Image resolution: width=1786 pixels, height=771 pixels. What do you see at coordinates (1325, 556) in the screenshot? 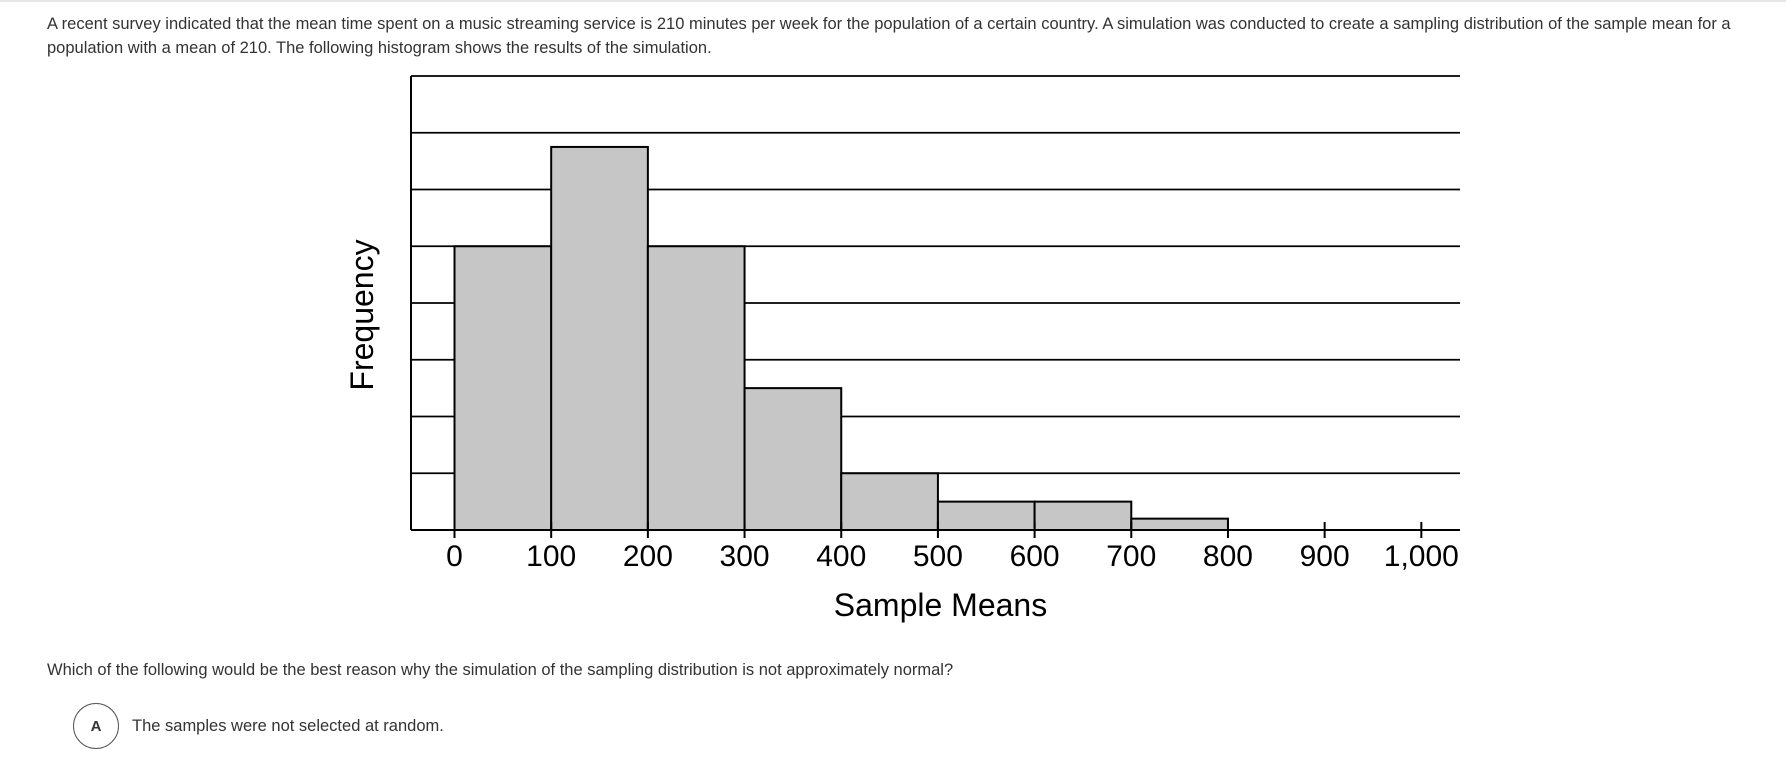
I see `x-tick-label: 900` at bounding box center [1325, 556].